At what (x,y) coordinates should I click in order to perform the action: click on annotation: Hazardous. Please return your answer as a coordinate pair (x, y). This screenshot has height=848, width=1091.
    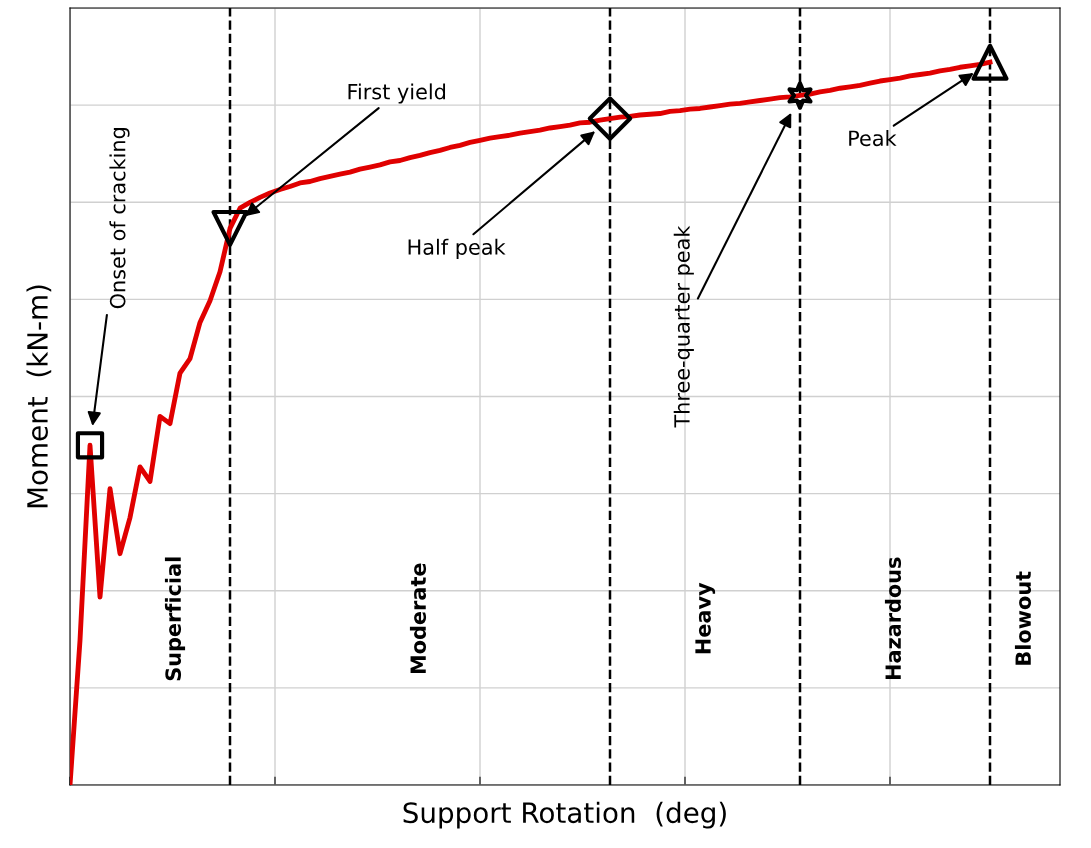
    Looking at the image, I should click on (893, 618).